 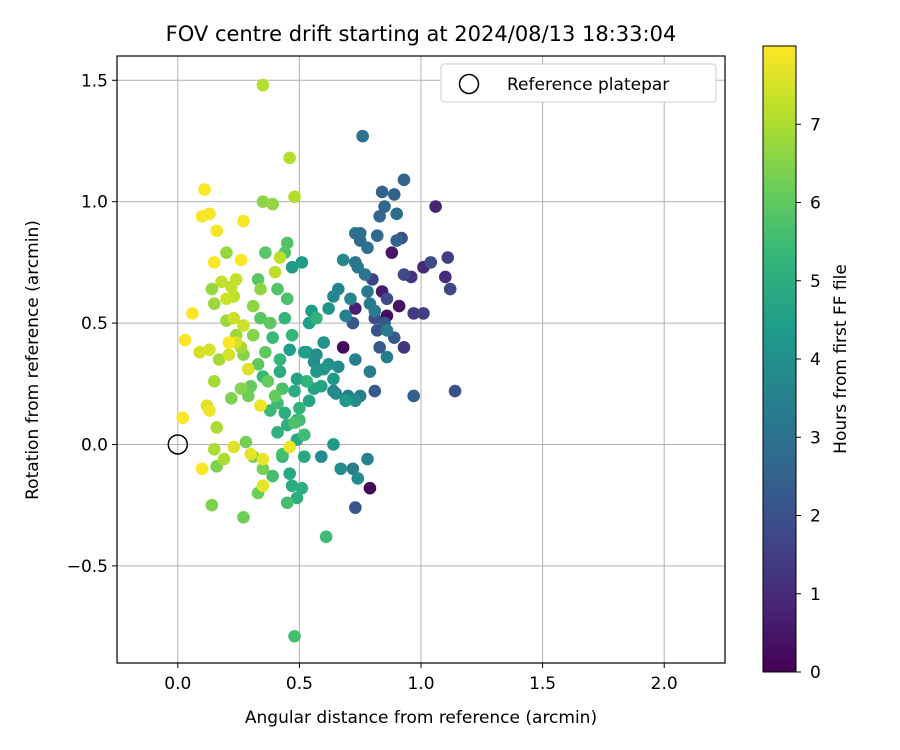 I want to click on colorbar-gradient, so click(x=779, y=359).